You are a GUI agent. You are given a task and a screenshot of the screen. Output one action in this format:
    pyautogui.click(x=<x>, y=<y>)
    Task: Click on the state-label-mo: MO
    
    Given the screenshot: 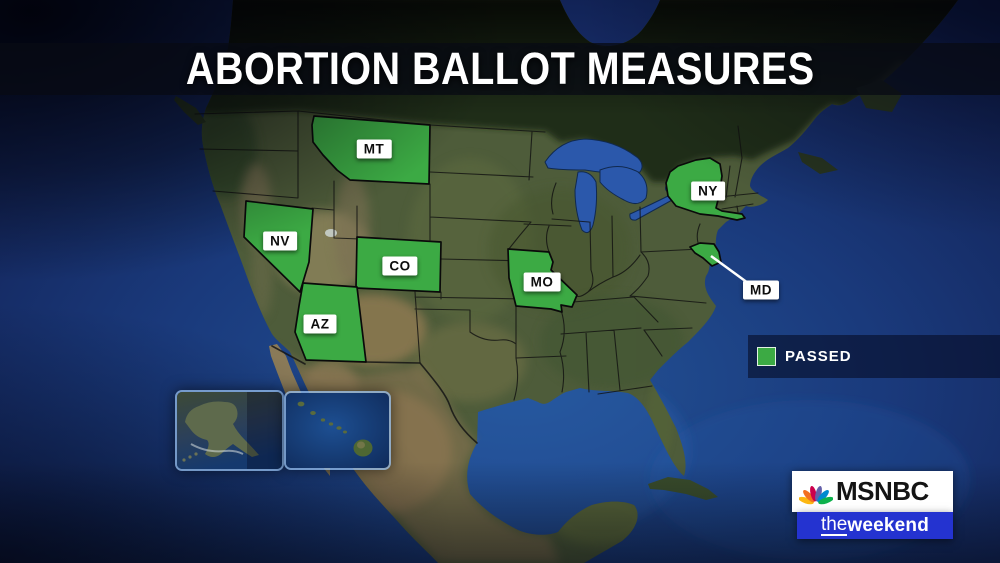 What is the action you would take?
    pyautogui.click(x=542, y=282)
    